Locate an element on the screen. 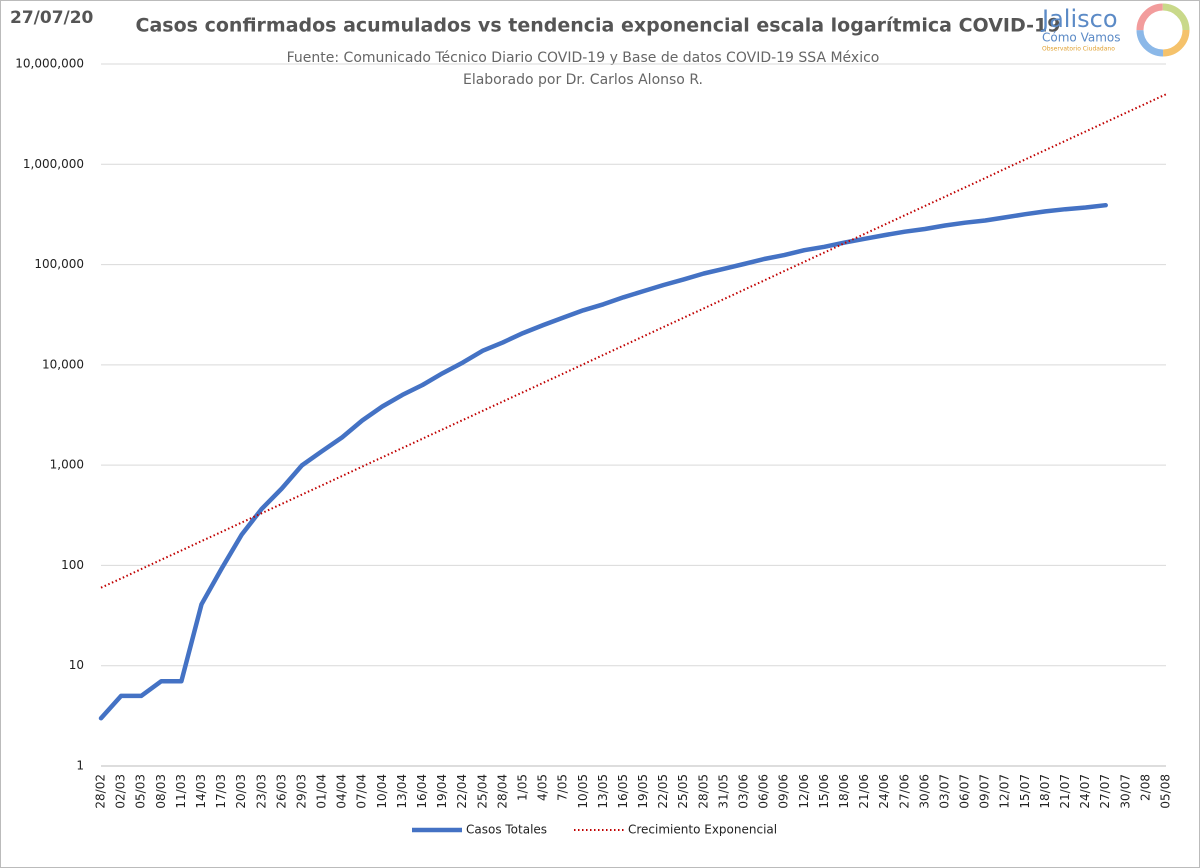 Image resolution: width=1200 pixels, height=868 pixels. x-tick-label: 09/07 is located at coordinates (985, 791).